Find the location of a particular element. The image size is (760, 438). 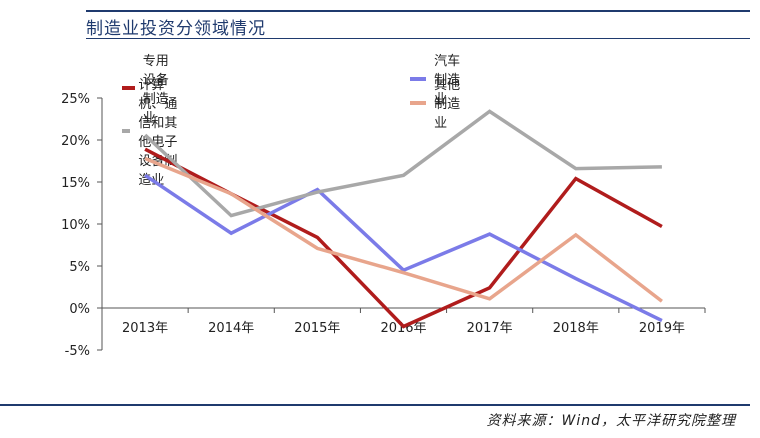

y-tick-label: 0% is located at coordinates (79, 309).